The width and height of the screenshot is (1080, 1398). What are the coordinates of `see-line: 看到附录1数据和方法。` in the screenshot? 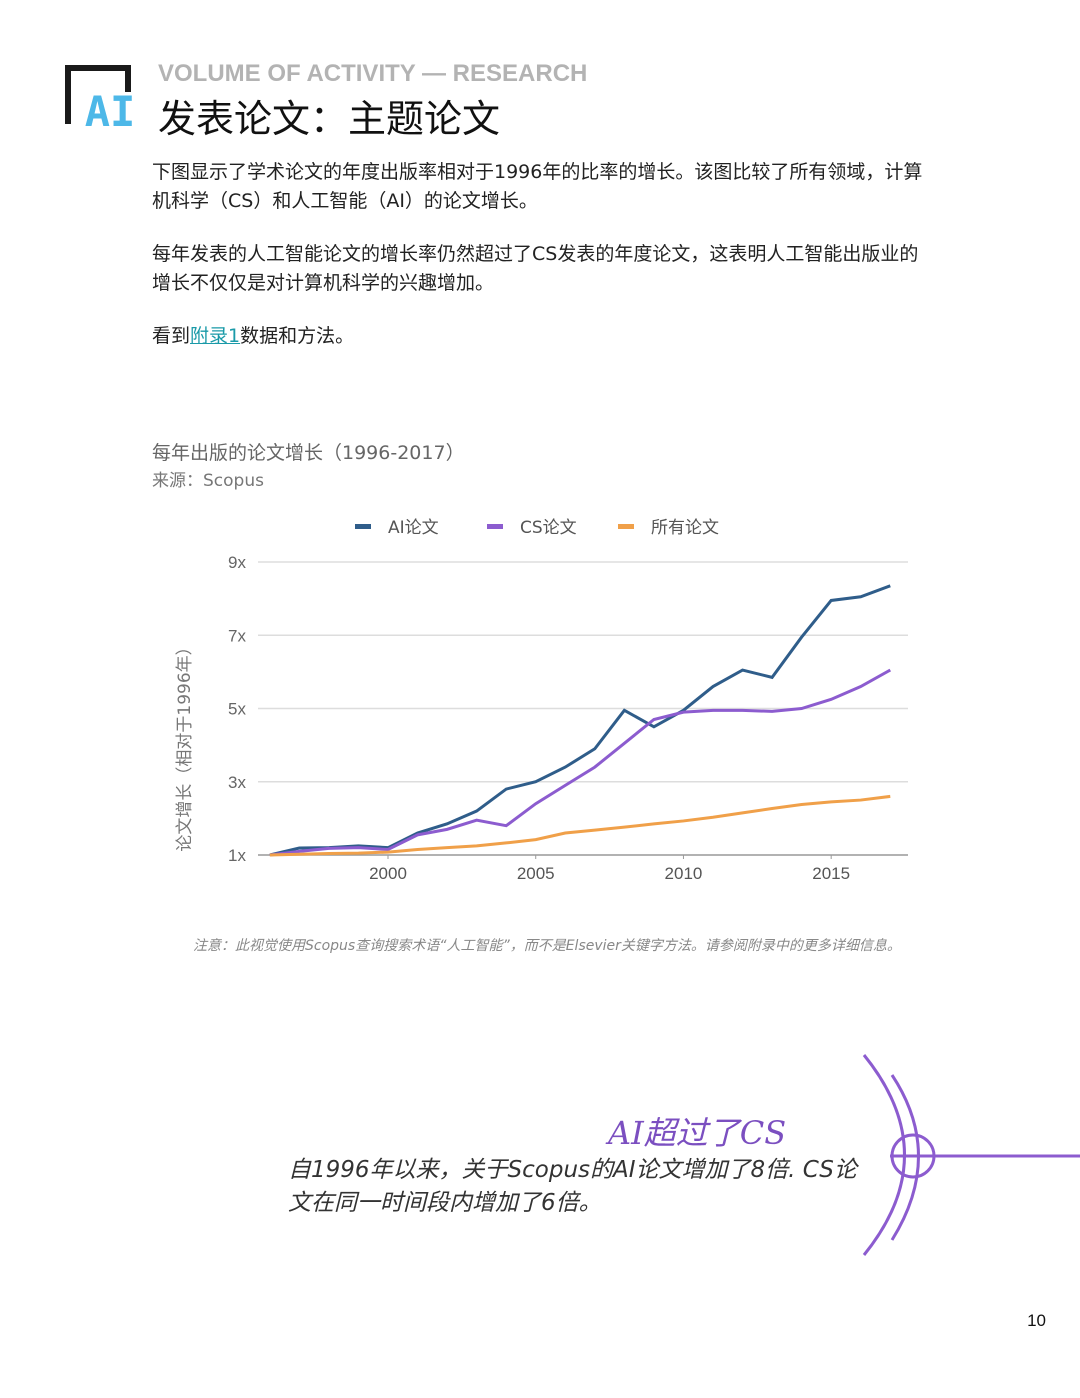 It's located at (542, 336).